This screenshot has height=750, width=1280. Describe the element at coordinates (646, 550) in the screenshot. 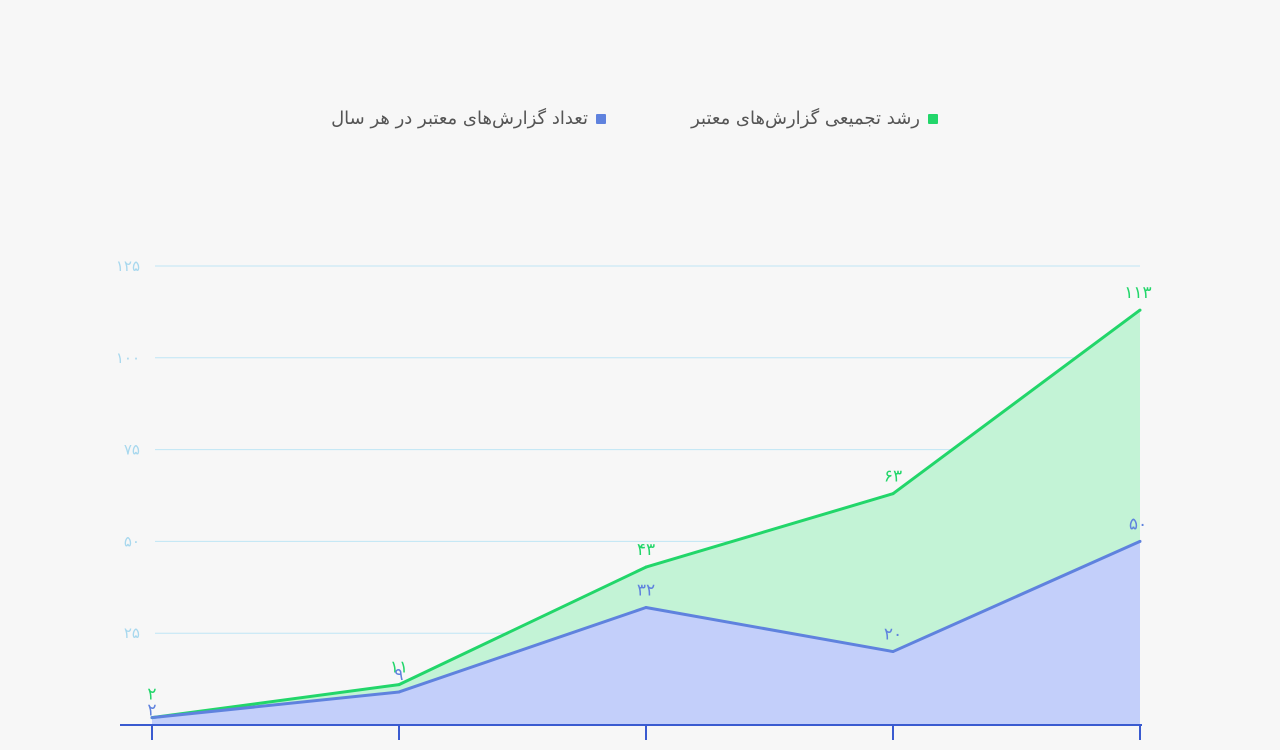

I see `cumulative-data-label: ۴۳` at that location.